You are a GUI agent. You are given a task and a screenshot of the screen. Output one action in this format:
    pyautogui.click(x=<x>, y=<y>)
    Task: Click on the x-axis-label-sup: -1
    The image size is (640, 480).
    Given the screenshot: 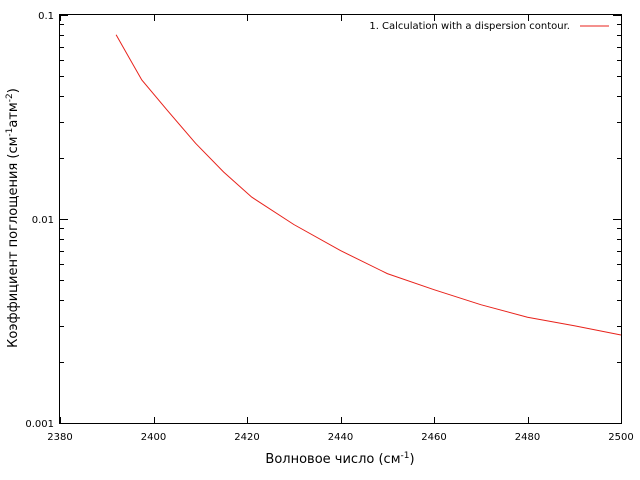 What is the action you would take?
    pyautogui.click(x=405, y=456)
    